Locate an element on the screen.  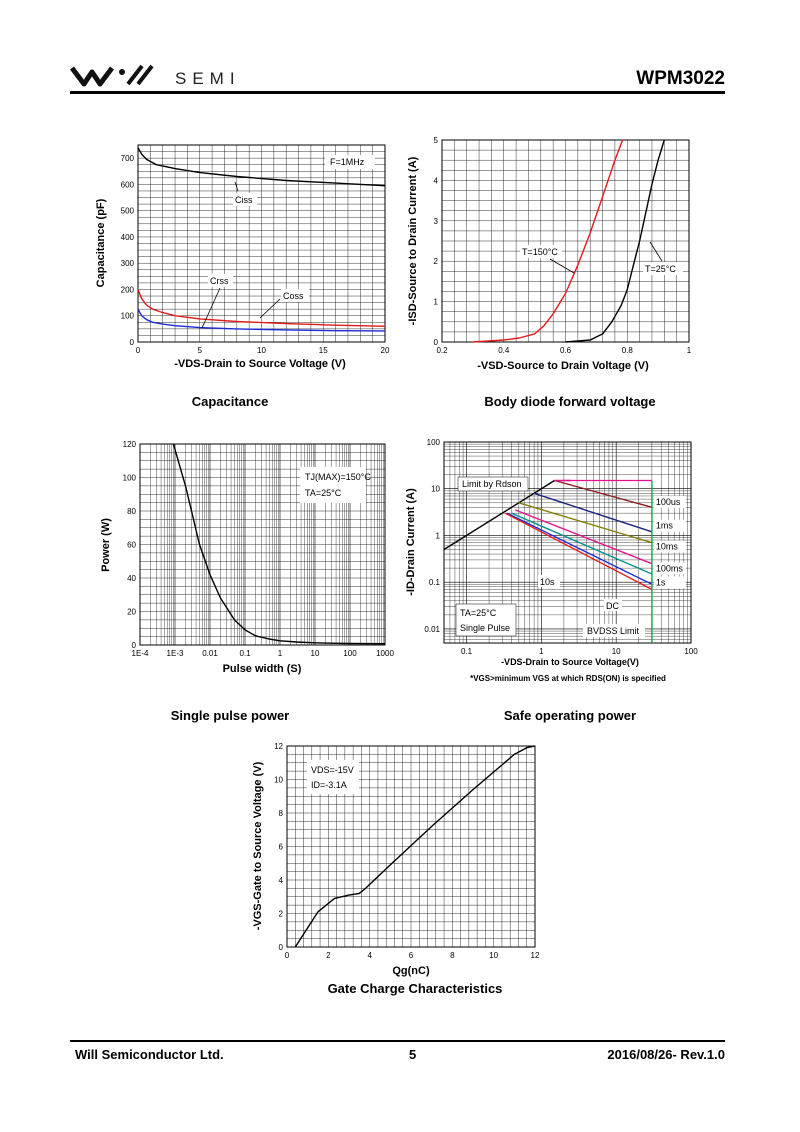
legend-100ms: 100ms is located at coordinates (670, 568).